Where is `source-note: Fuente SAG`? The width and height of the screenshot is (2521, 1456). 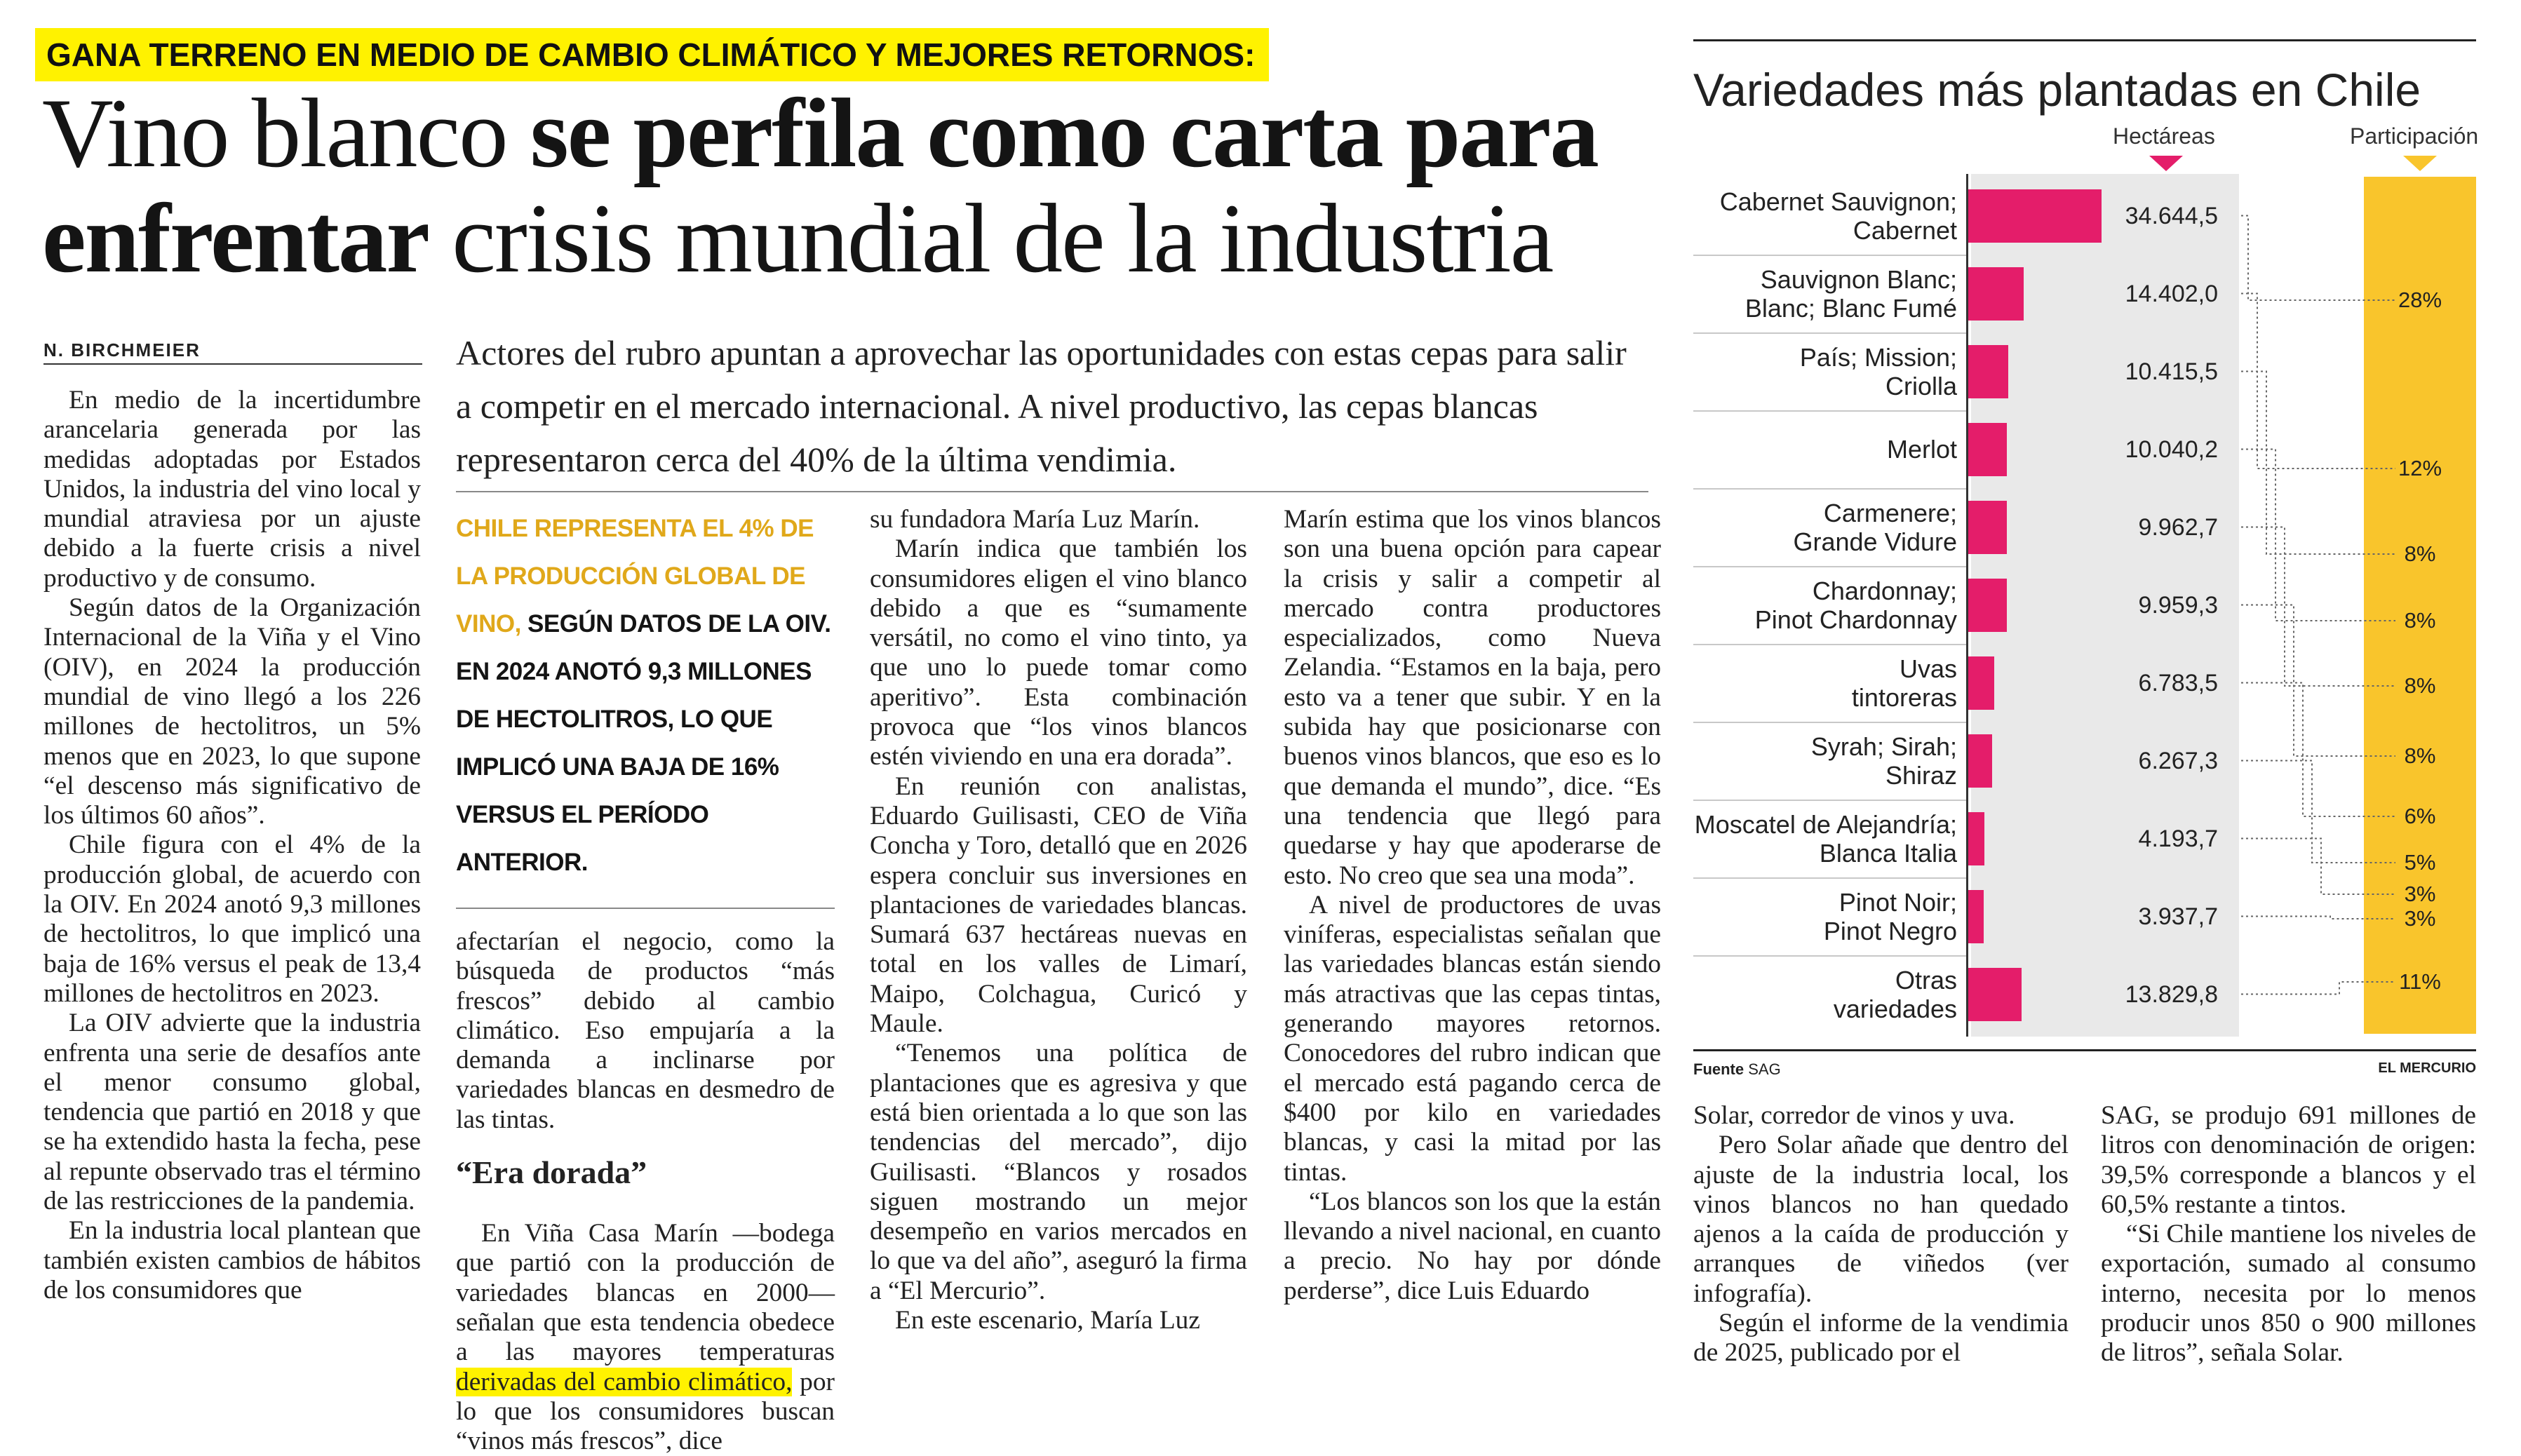
source-note: Fuente SAG is located at coordinates (1737, 1069).